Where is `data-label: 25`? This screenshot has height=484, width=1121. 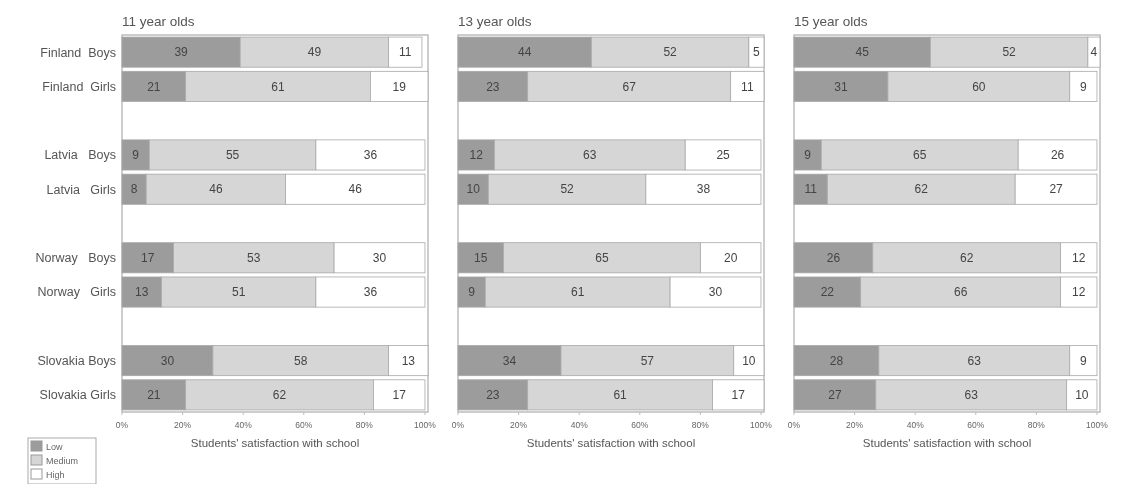 data-label: 25 is located at coordinates (723, 155).